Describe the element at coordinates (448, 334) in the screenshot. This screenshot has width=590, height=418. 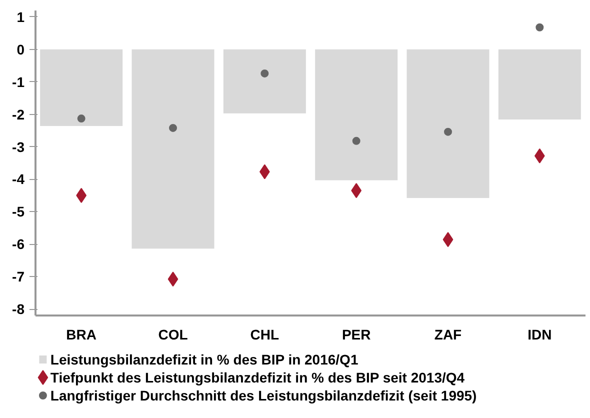
I see `x-tick-label: ZAF` at that location.